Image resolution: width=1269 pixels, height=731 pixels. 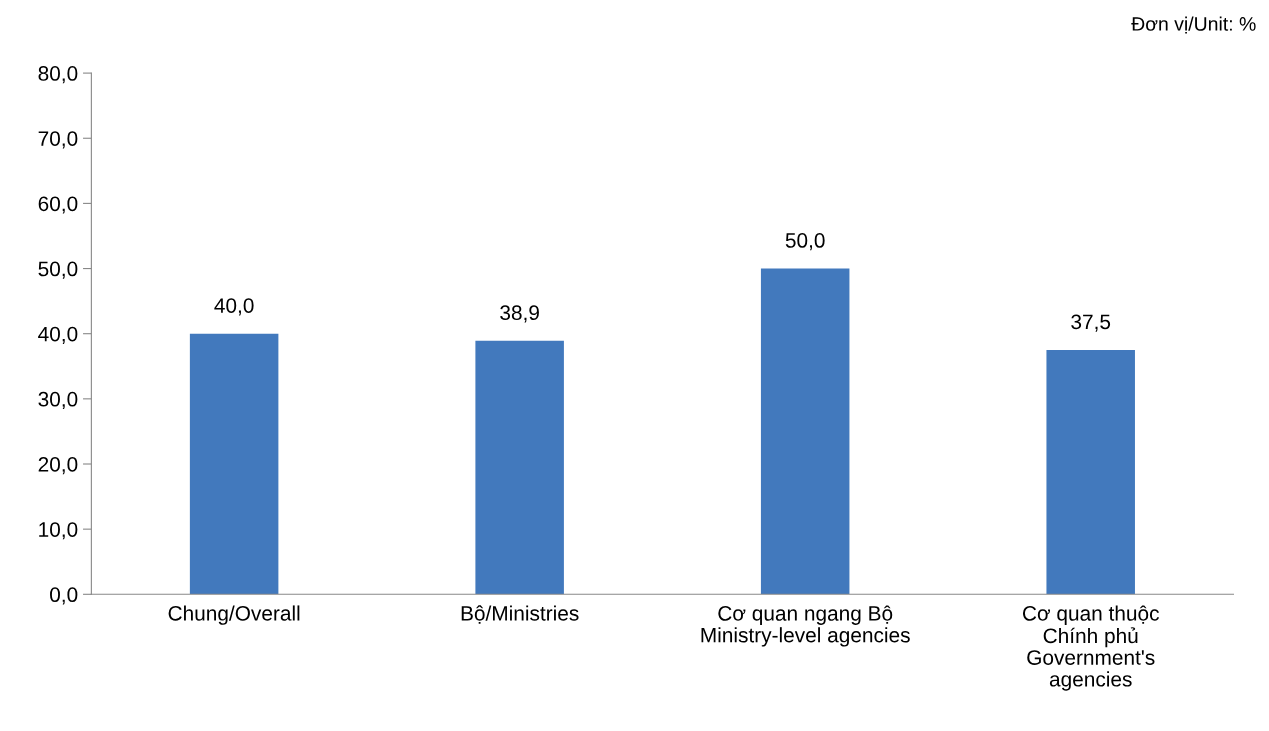 I want to click on y-tick-label: 80,0, so click(x=58, y=75).